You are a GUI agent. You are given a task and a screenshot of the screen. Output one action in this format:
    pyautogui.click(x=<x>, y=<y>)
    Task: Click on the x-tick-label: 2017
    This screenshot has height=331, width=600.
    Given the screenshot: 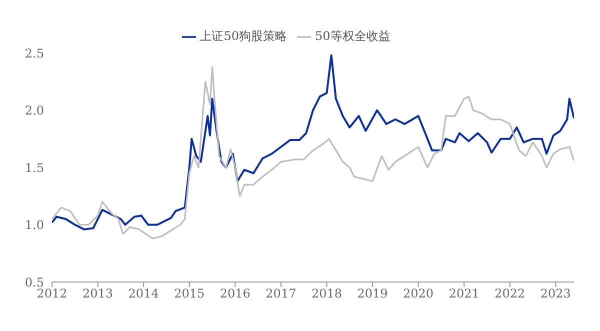 What is the action you would take?
    pyautogui.click(x=281, y=293)
    